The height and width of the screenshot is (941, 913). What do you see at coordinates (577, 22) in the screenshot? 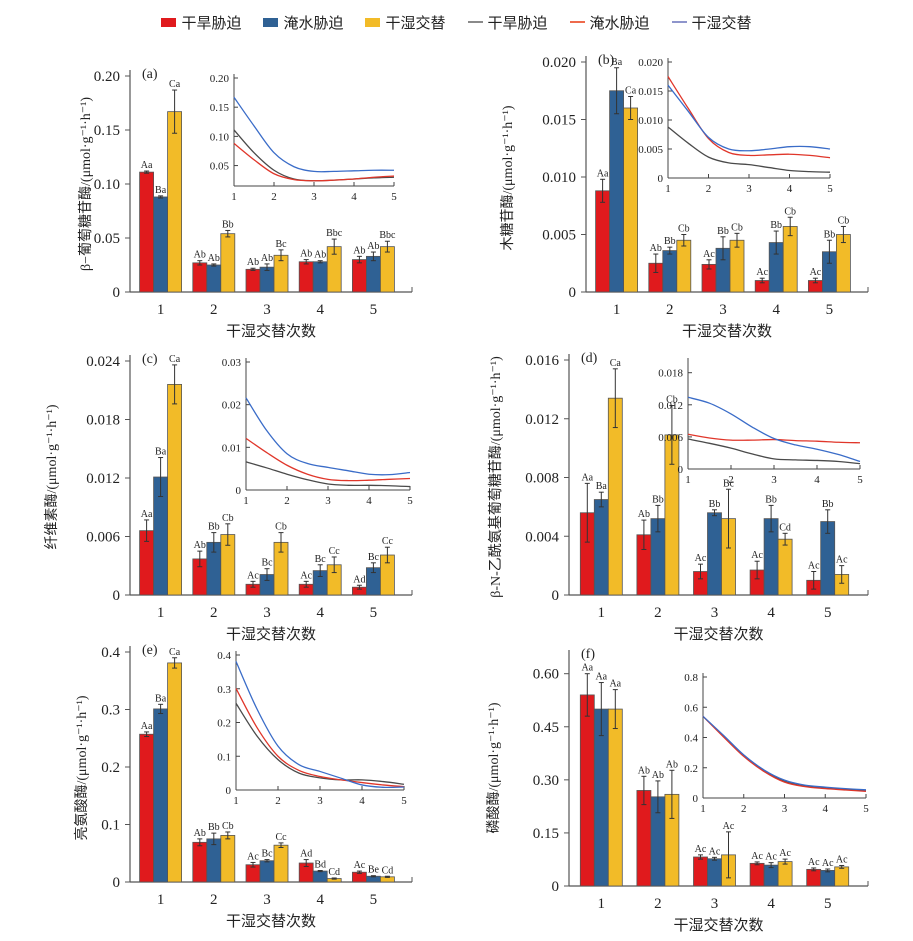
I see `legend-line-sample` at bounding box center [577, 22].